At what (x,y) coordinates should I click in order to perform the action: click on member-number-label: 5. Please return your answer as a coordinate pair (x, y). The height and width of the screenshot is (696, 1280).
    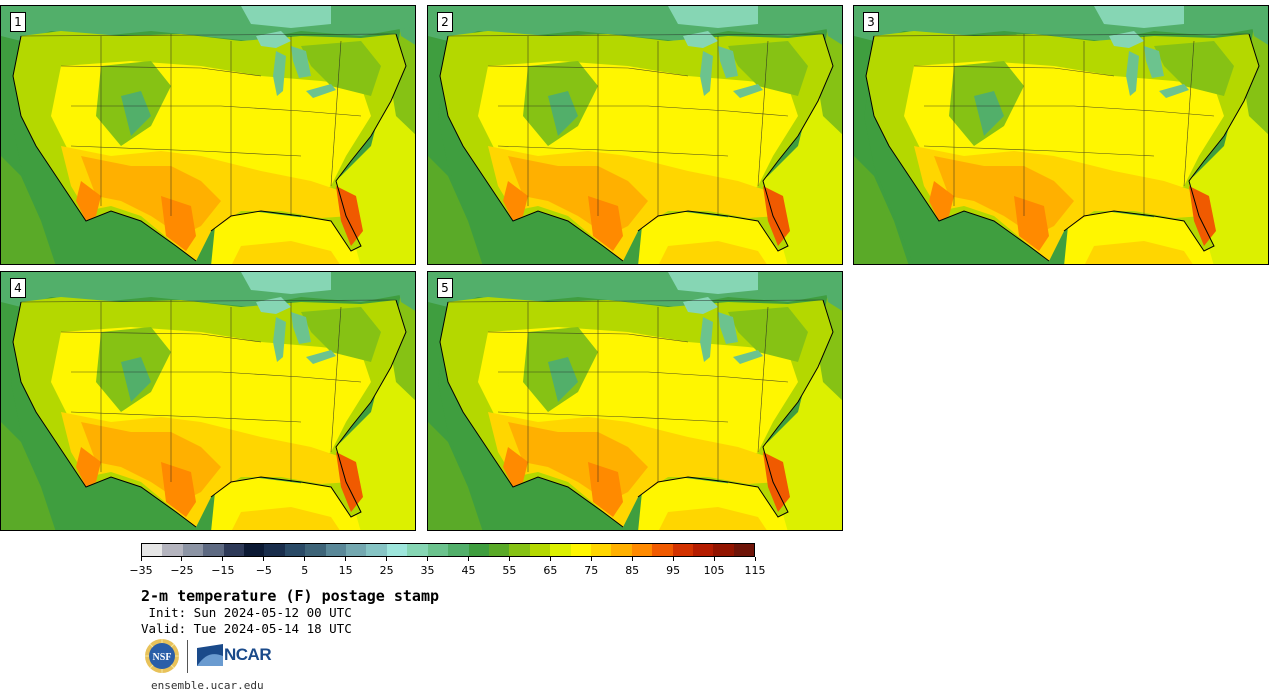
    Looking at the image, I should click on (445, 288).